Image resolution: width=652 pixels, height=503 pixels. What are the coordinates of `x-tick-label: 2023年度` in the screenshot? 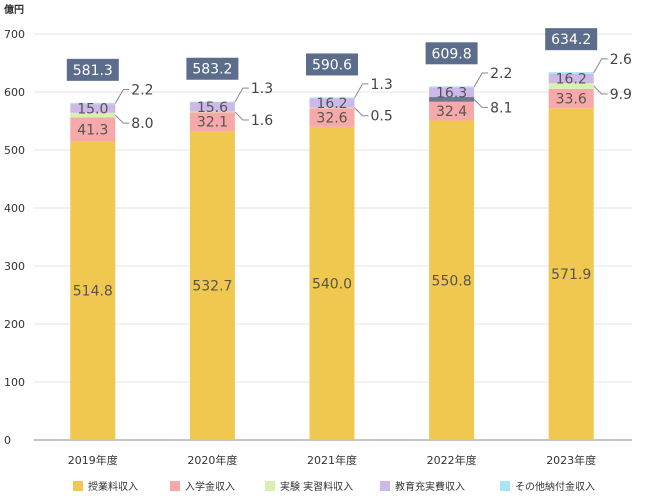 It's located at (571, 460).